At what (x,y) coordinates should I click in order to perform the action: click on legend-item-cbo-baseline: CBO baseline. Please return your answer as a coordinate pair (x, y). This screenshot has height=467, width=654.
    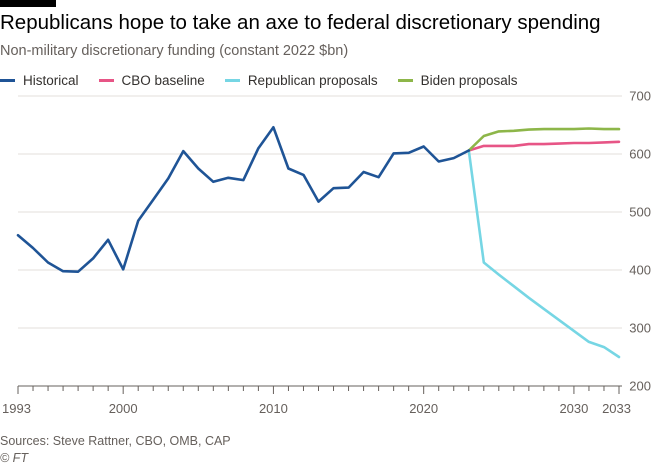
    Looking at the image, I should click on (151, 80).